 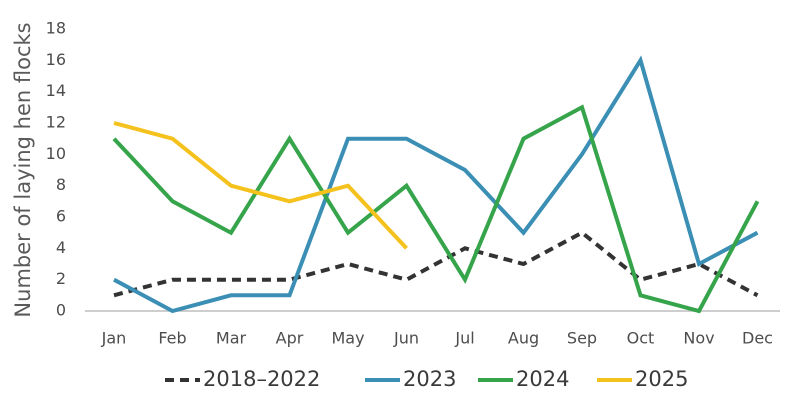 I want to click on x-tick-label: Feb, so click(x=172, y=338).